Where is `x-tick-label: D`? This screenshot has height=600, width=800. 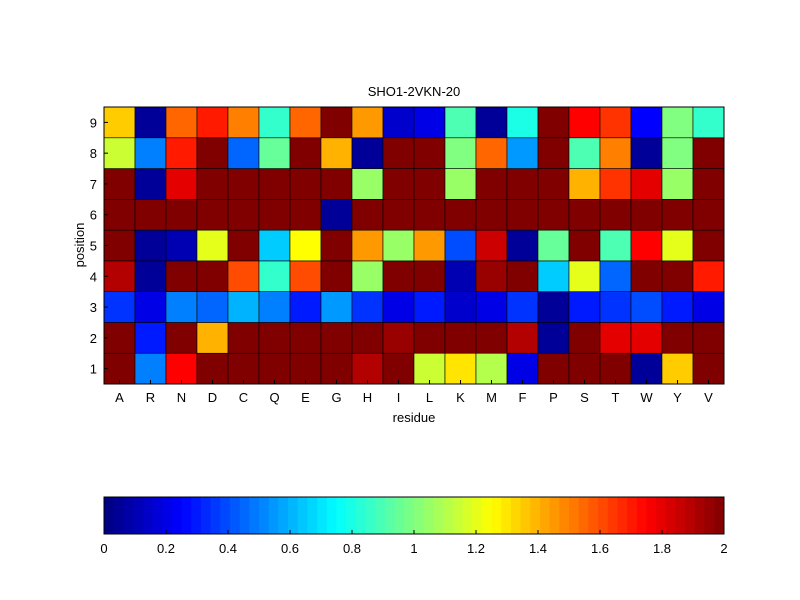 x-tick-label: D is located at coordinates (212, 397).